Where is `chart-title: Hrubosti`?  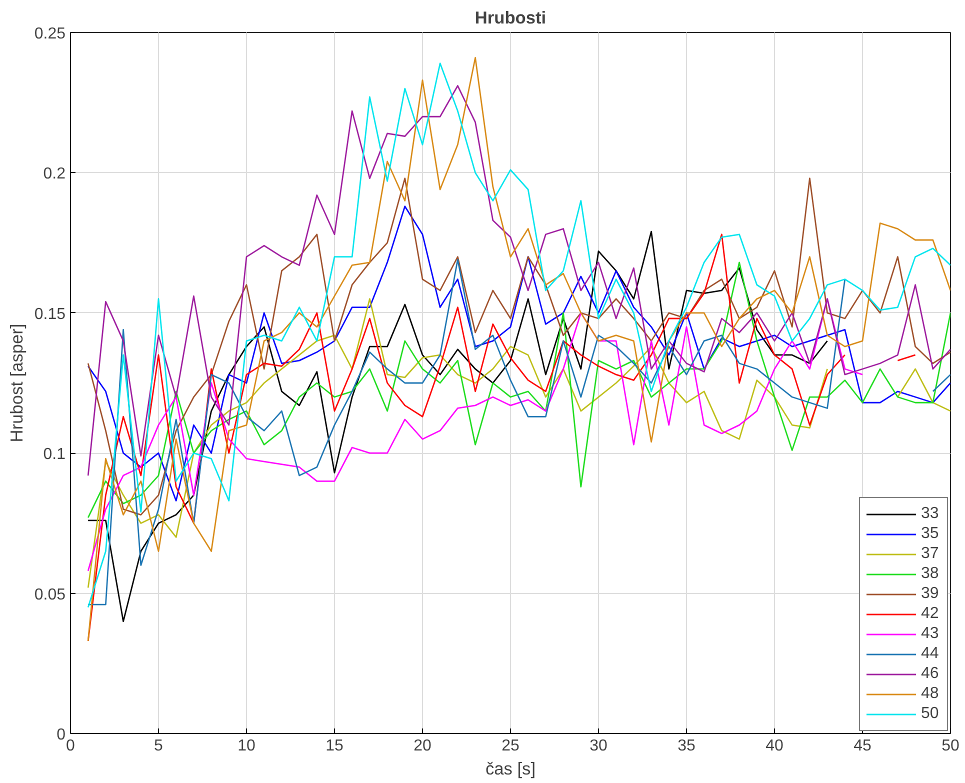 chart-title: Hrubosti is located at coordinates (510, 18).